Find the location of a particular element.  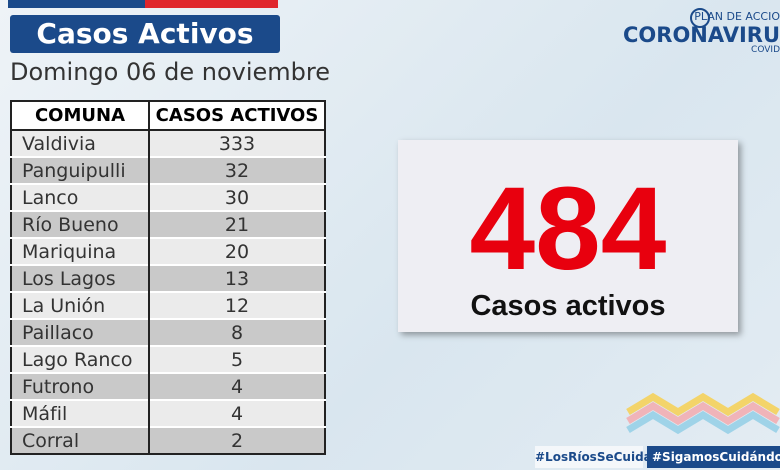

comuna-cell: Lanco is located at coordinates (80, 197).